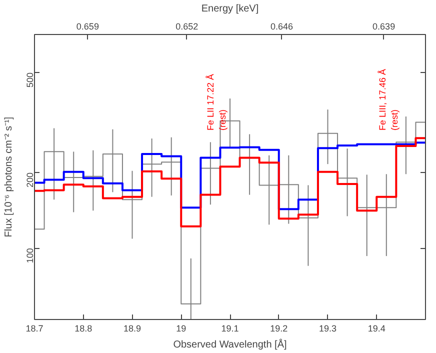 The width and height of the screenshot is (436, 353). Describe the element at coordinates (9, 177) in the screenshot. I see `y-axis-title: Flux [10⁻⁶ photons cm⁻² s⁻¹]` at that location.